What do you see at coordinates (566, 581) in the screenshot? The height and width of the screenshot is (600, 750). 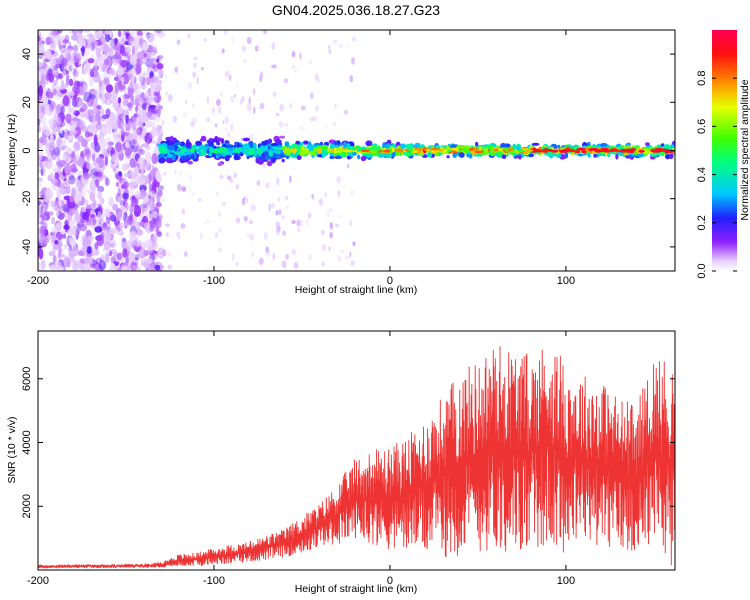 I see `snr-x-tick-label: 100` at bounding box center [566, 581].